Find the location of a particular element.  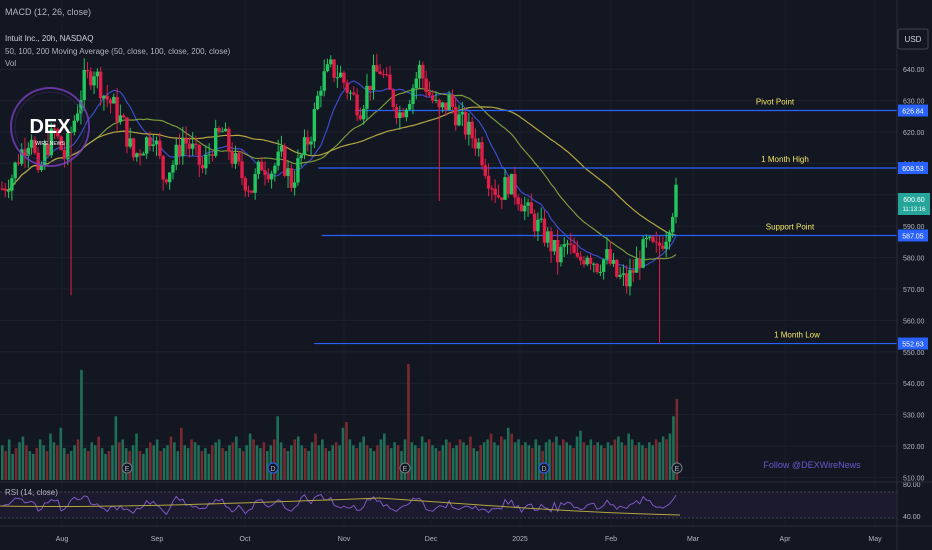

logo-ring-inner is located at coordinates (50, 127).